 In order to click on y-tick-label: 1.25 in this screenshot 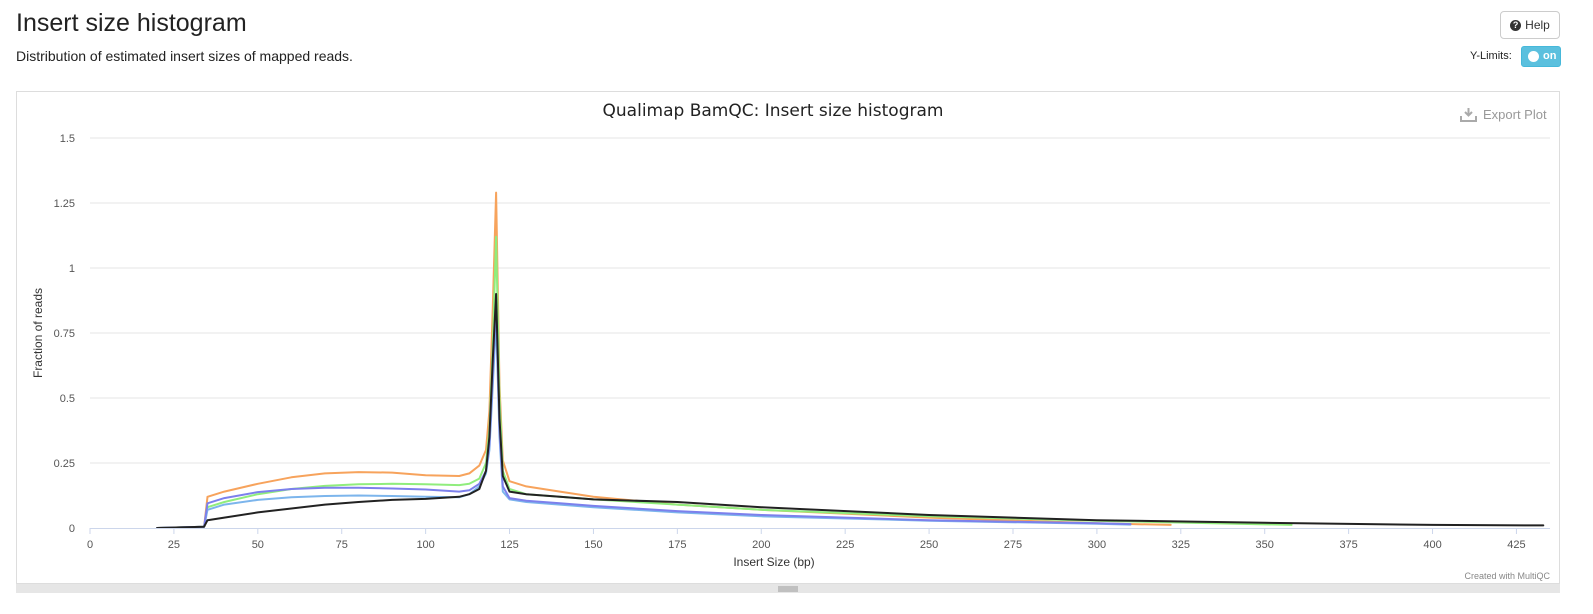, I will do `click(64, 204)`.